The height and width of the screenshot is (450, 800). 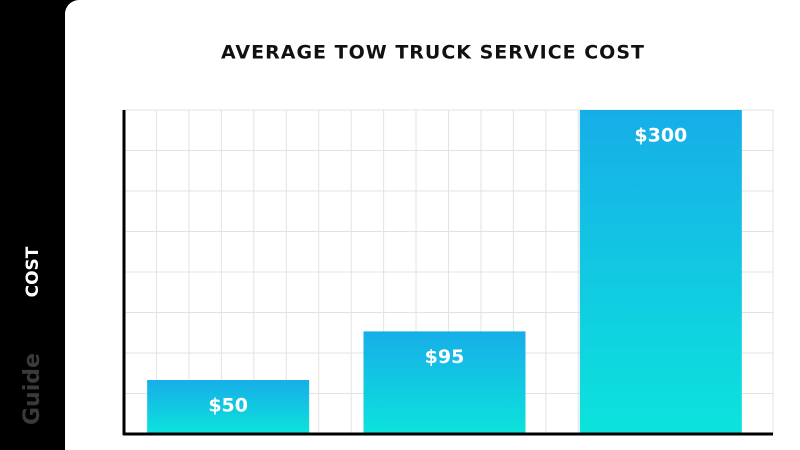 What do you see at coordinates (445, 357) in the screenshot?
I see `value-label: $95` at bounding box center [445, 357].